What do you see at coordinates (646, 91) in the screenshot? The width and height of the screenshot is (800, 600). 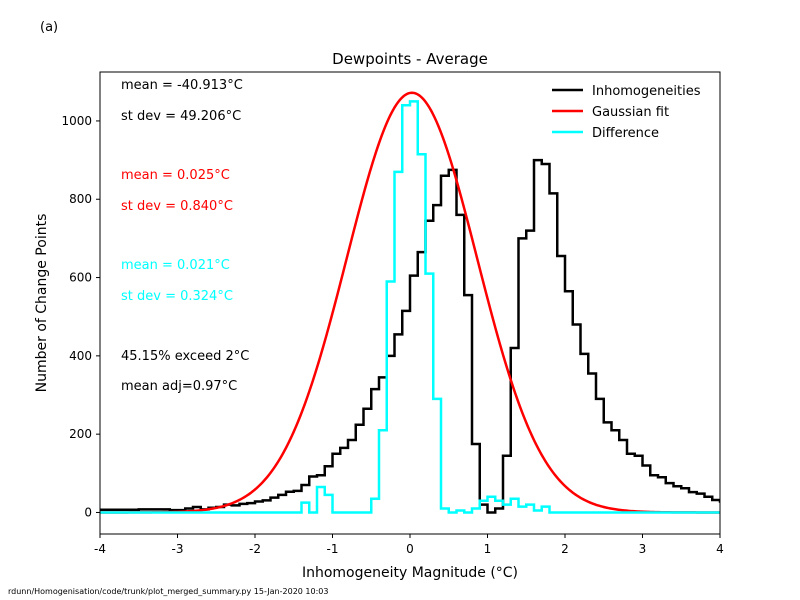 I see `legend-label: Inhomogeneities` at bounding box center [646, 91].